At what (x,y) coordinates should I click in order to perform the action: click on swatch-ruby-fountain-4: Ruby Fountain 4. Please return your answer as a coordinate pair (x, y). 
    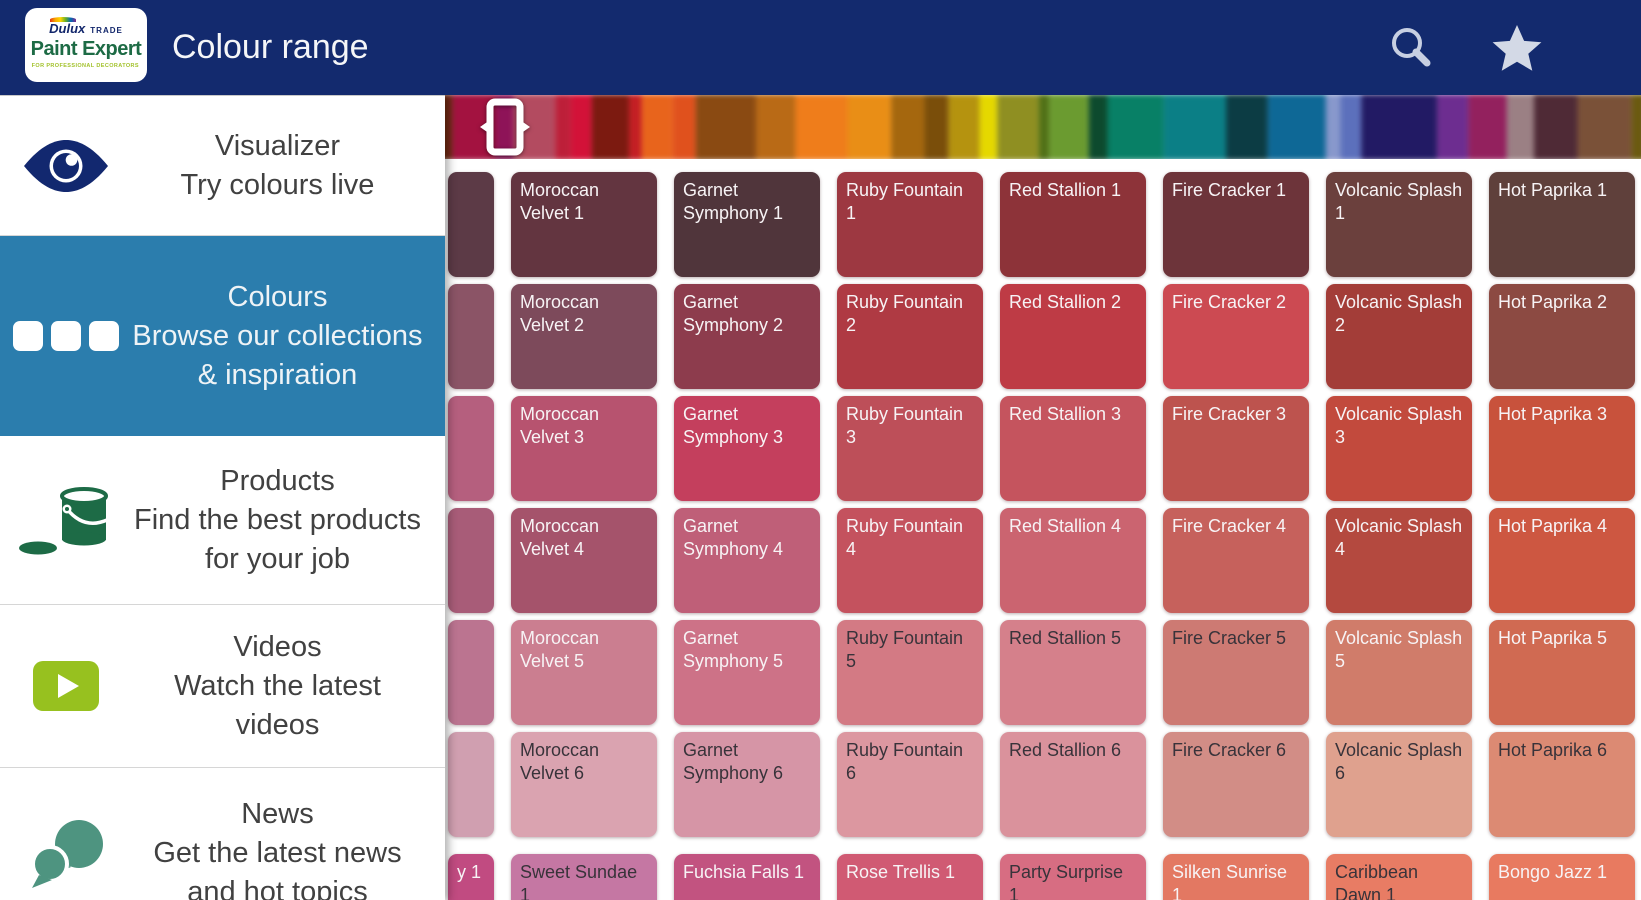
    Looking at the image, I should click on (910, 560).